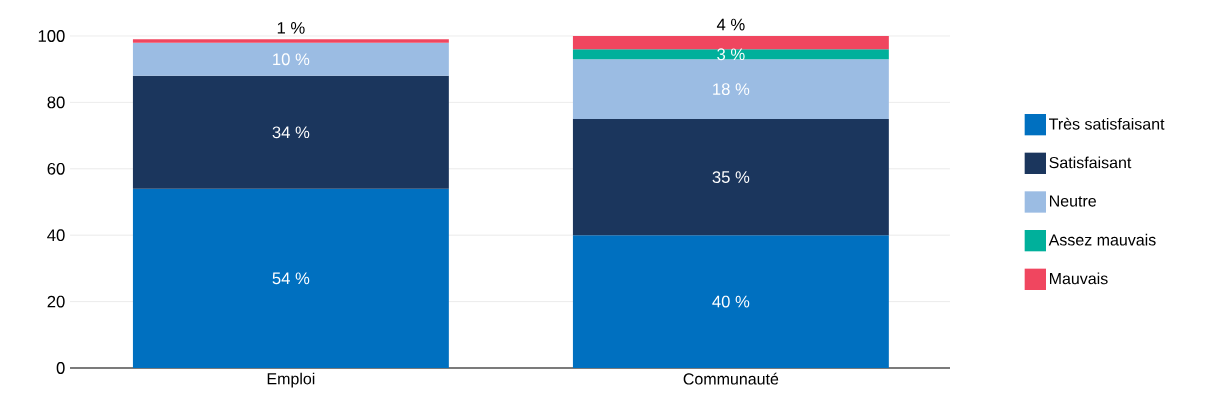  I want to click on data-label: 35 %, so click(731, 177).